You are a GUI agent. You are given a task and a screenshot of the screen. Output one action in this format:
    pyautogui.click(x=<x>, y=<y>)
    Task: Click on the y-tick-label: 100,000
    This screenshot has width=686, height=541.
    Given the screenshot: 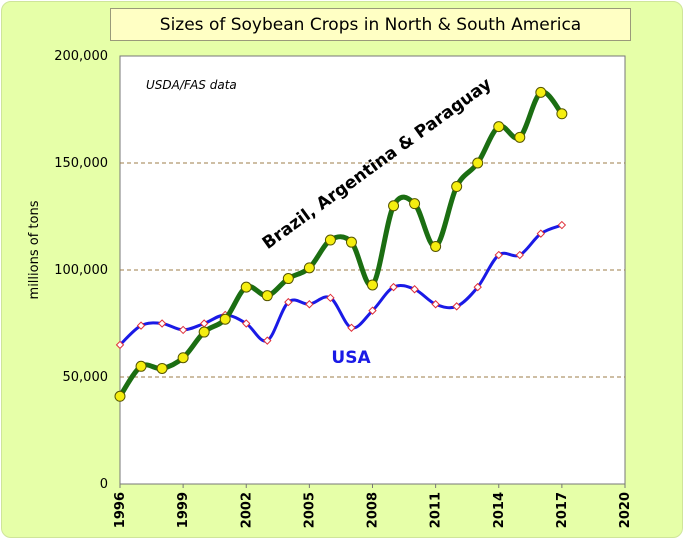 What is the action you would take?
    pyautogui.click(x=81, y=270)
    